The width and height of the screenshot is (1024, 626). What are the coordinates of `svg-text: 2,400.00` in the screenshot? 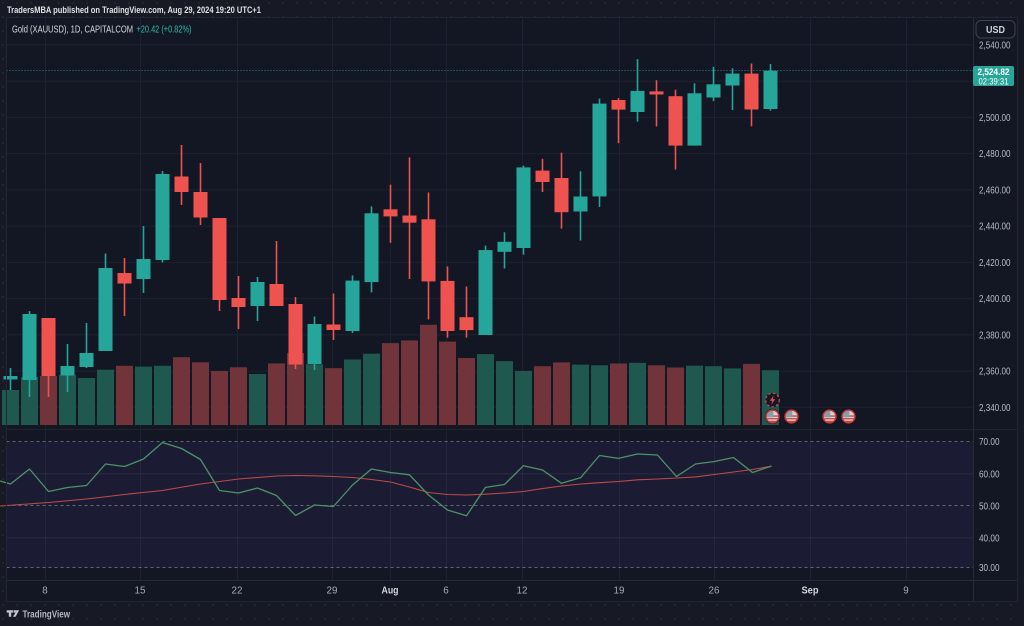 It's located at (995, 299).